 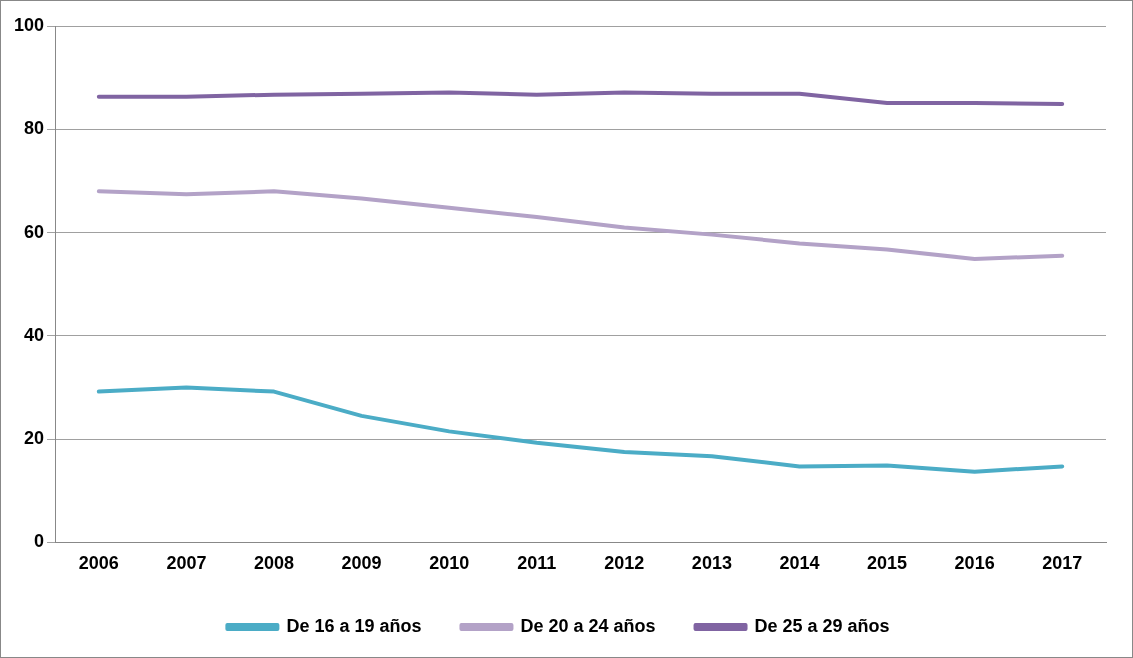 I want to click on x-tick-label: 2015, so click(x=887, y=563).